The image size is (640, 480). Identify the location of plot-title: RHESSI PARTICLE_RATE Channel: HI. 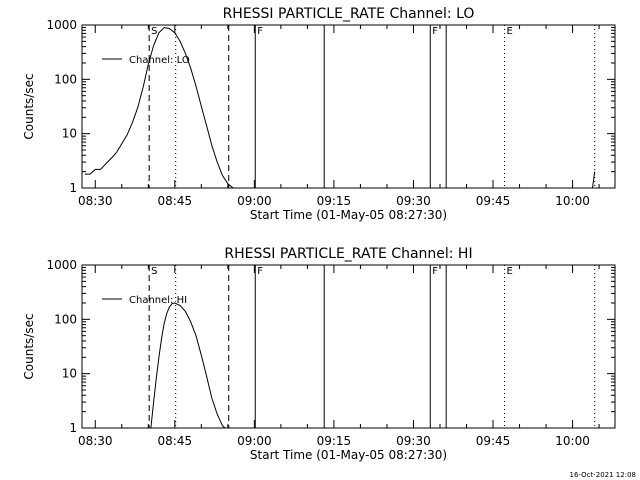
(348, 254).